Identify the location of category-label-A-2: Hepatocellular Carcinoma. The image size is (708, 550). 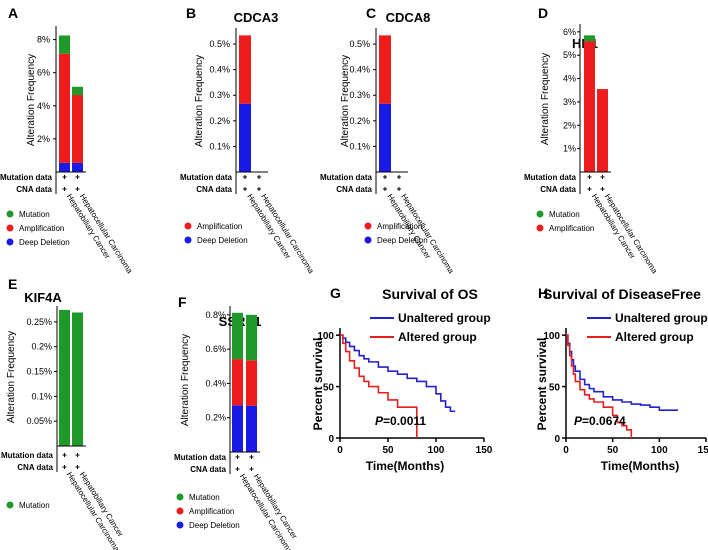
(106, 233).